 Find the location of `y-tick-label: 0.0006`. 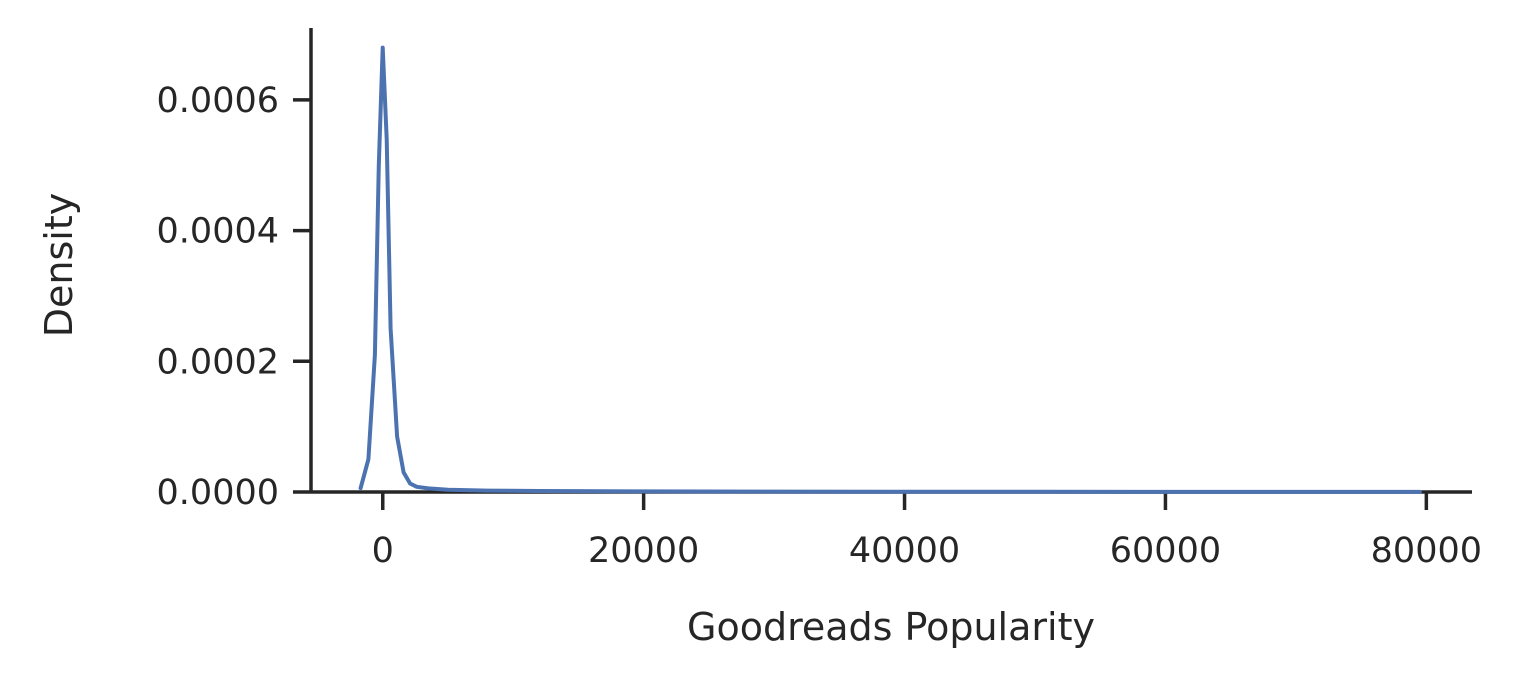

y-tick-label: 0.0006 is located at coordinates (218, 101).